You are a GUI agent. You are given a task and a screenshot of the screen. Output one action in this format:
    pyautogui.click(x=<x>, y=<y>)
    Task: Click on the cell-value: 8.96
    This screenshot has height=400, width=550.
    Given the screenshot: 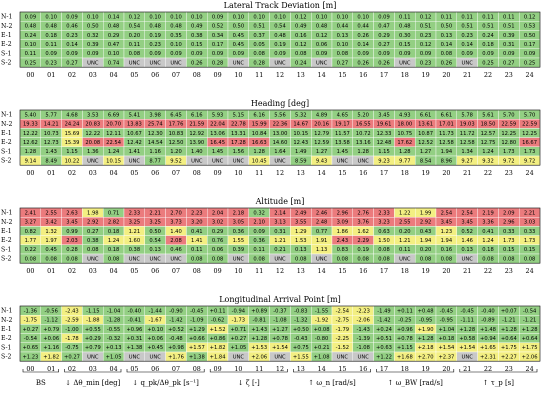 What is the action you would take?
    pyautogui.click(x=447, y=161)
    